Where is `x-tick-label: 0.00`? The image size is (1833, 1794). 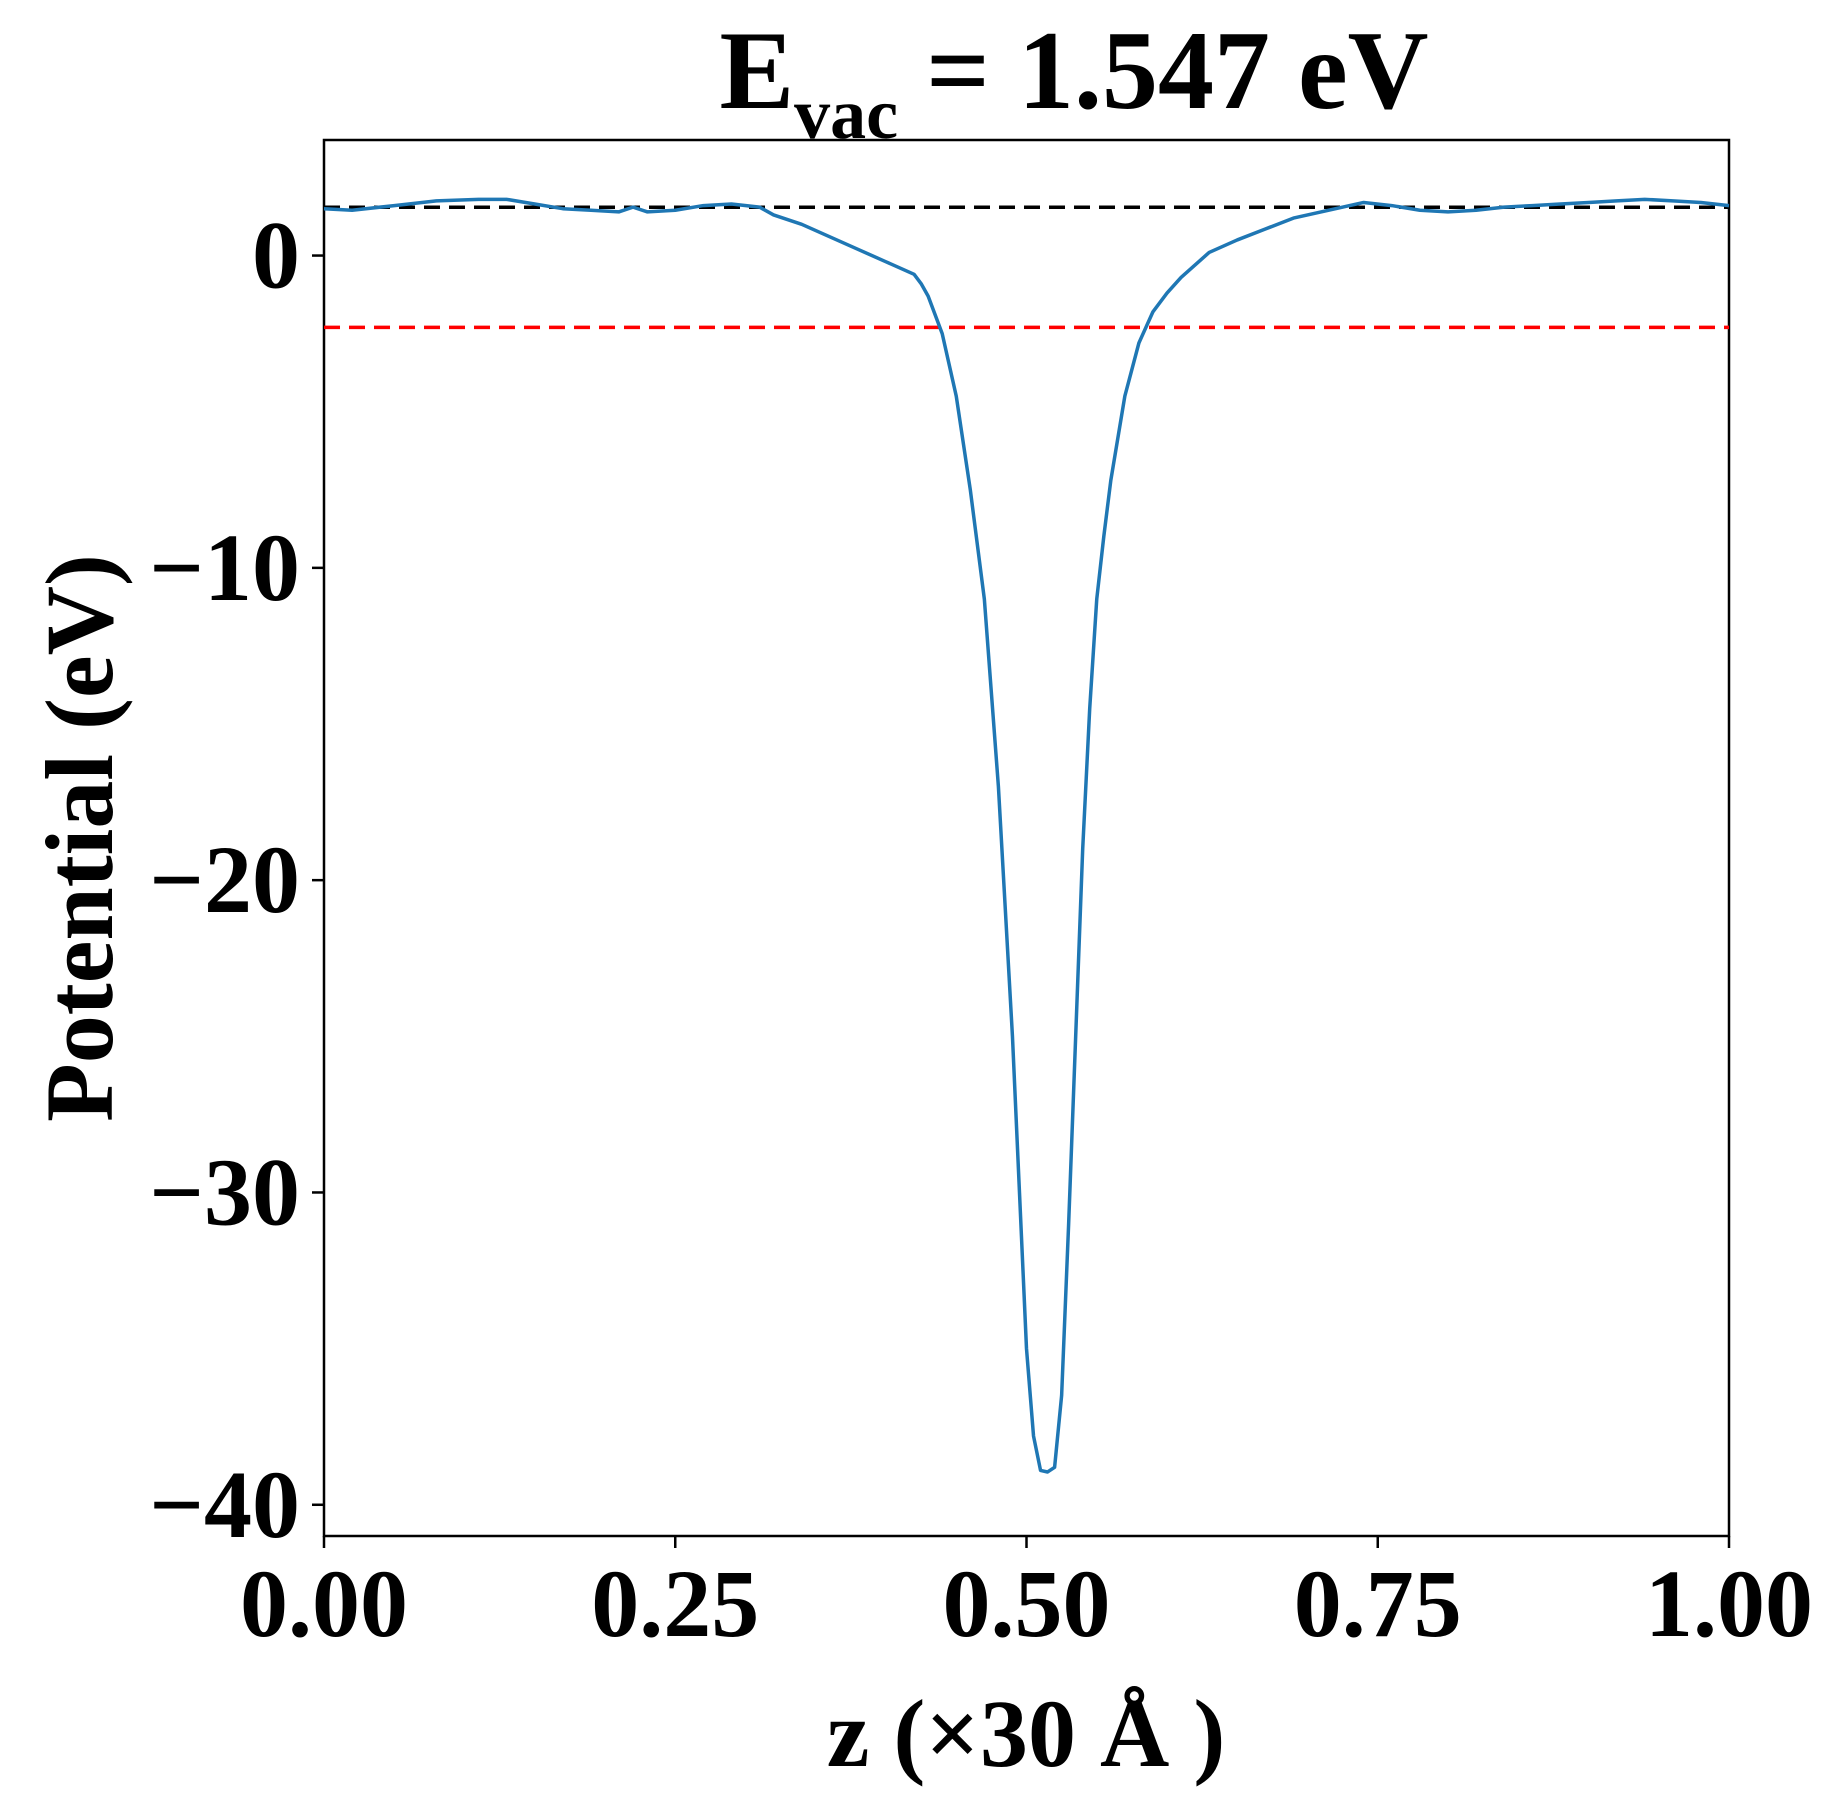
x-tick-label: 0.00 is located at coordinates (324, 1603).